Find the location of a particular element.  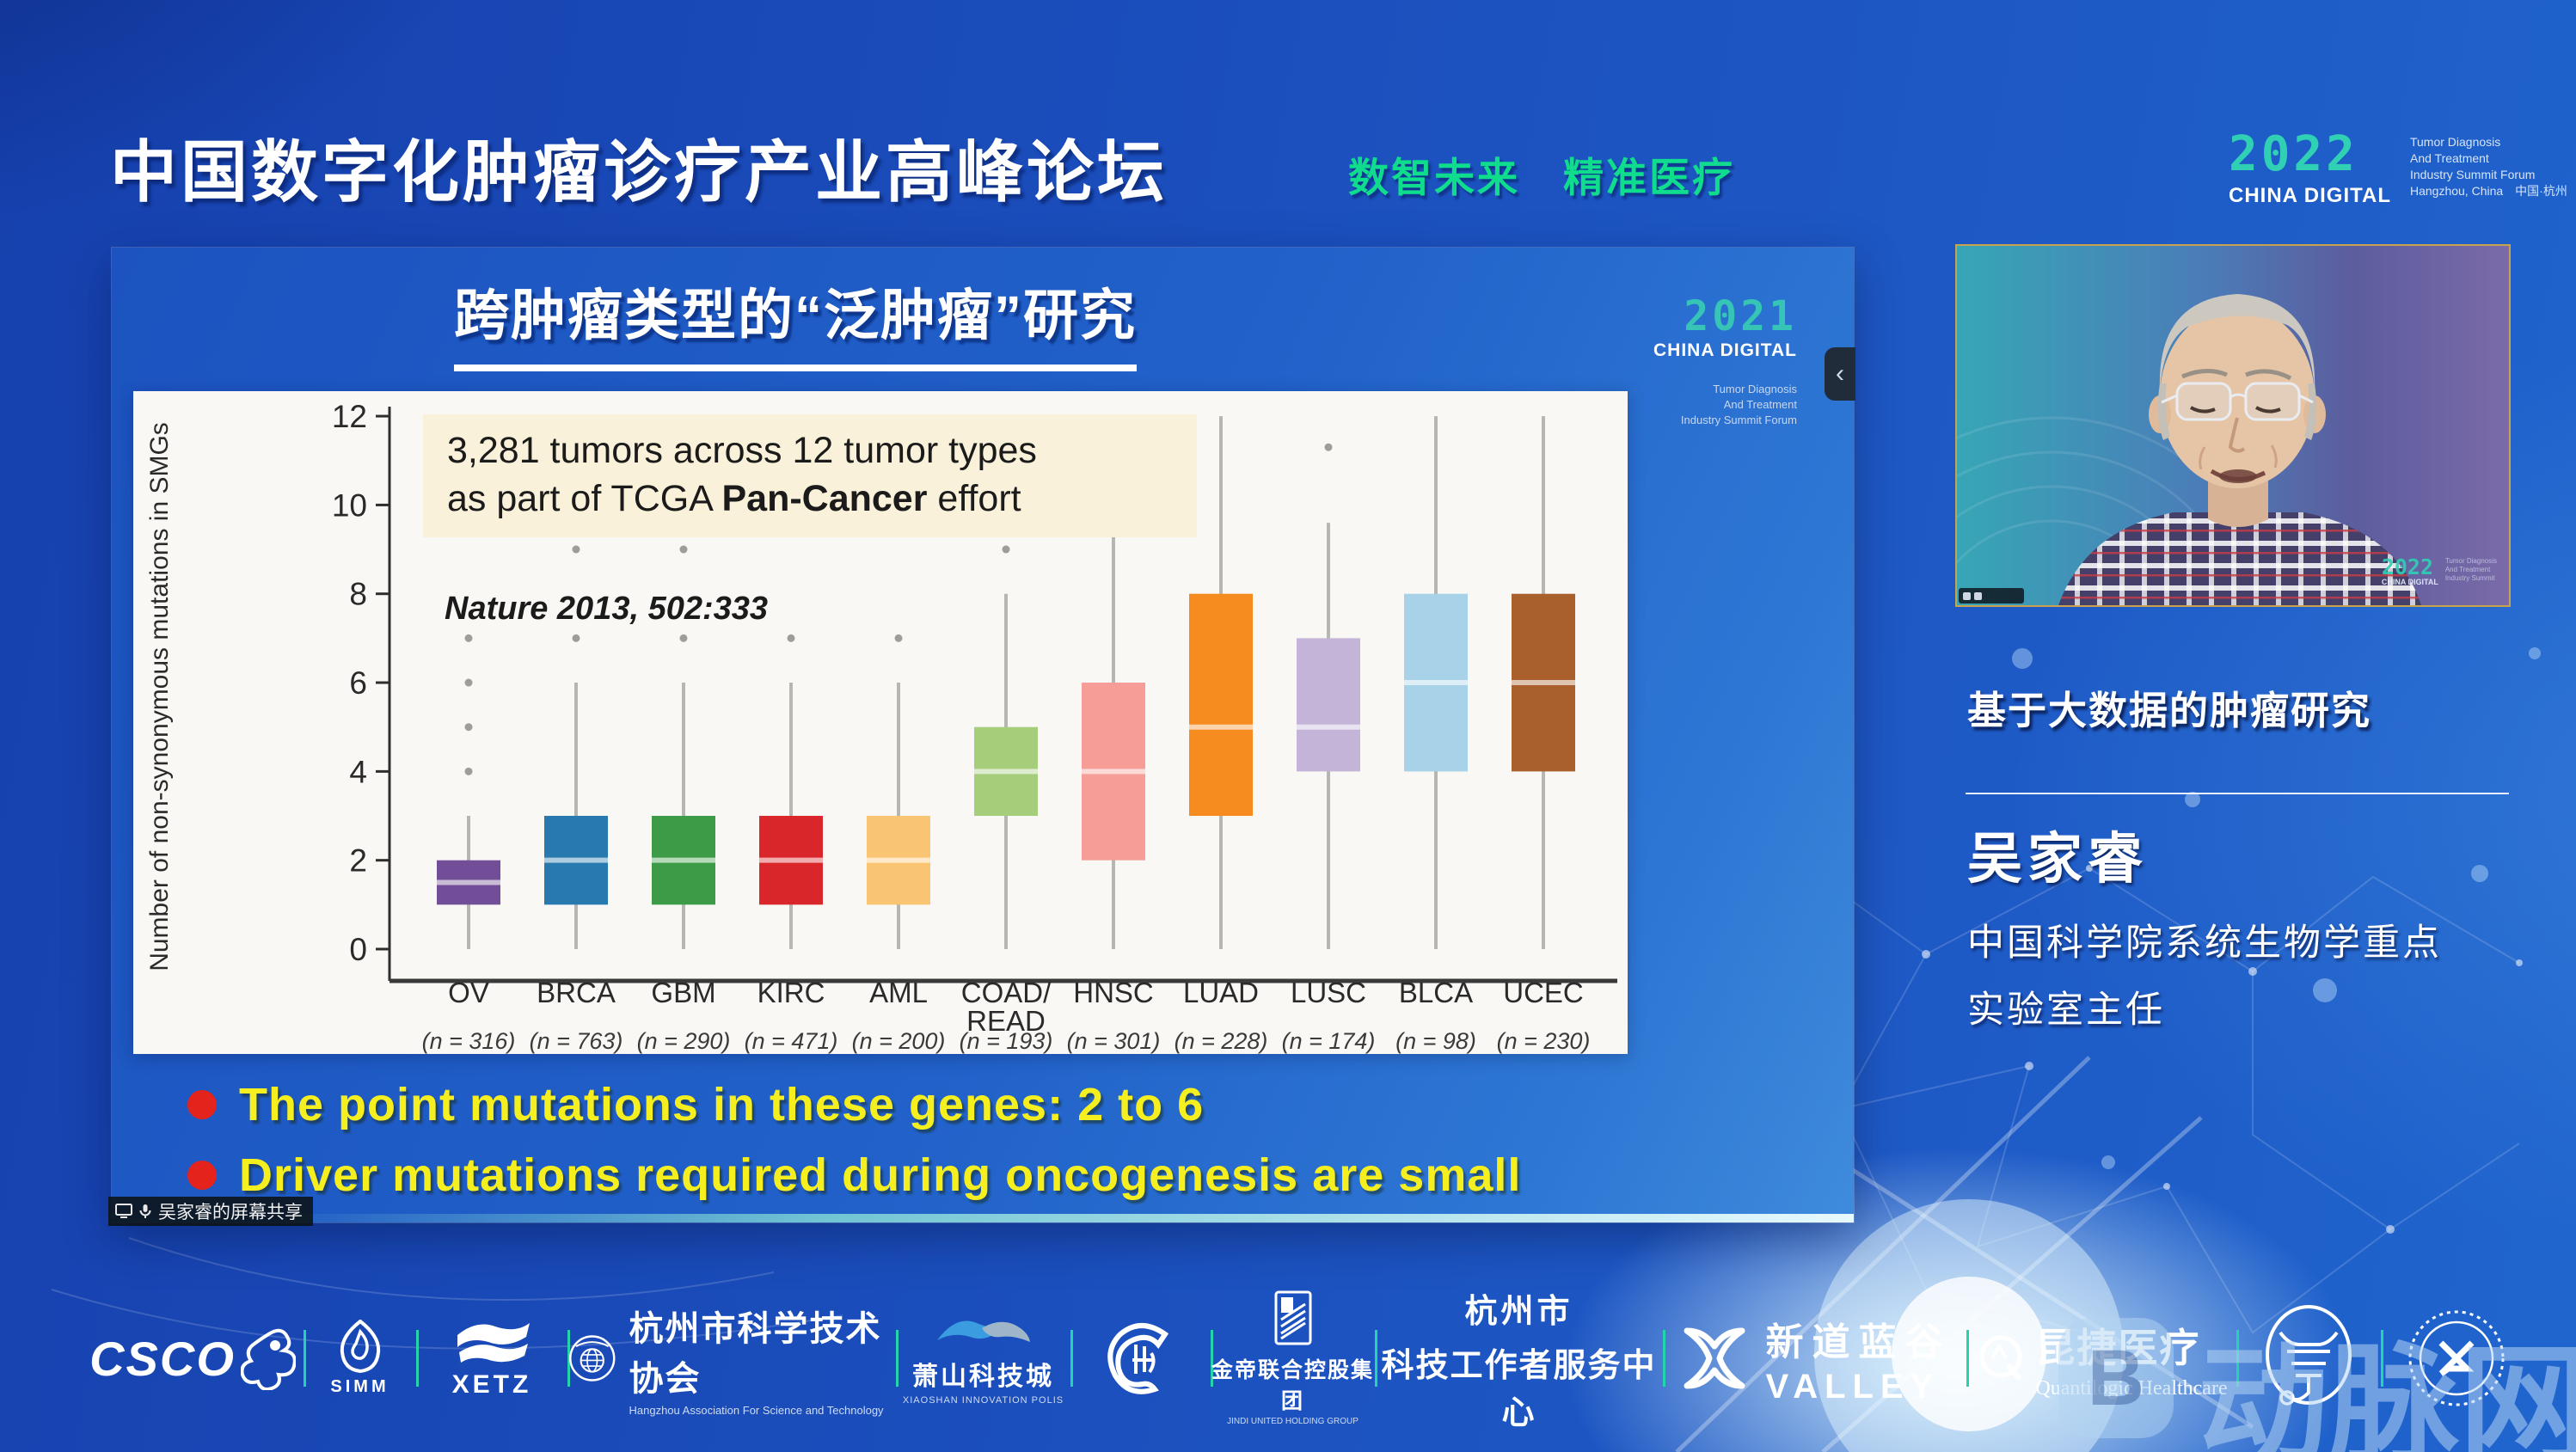

logo-xetz: XETZ is located at coordinates (491, 1358).